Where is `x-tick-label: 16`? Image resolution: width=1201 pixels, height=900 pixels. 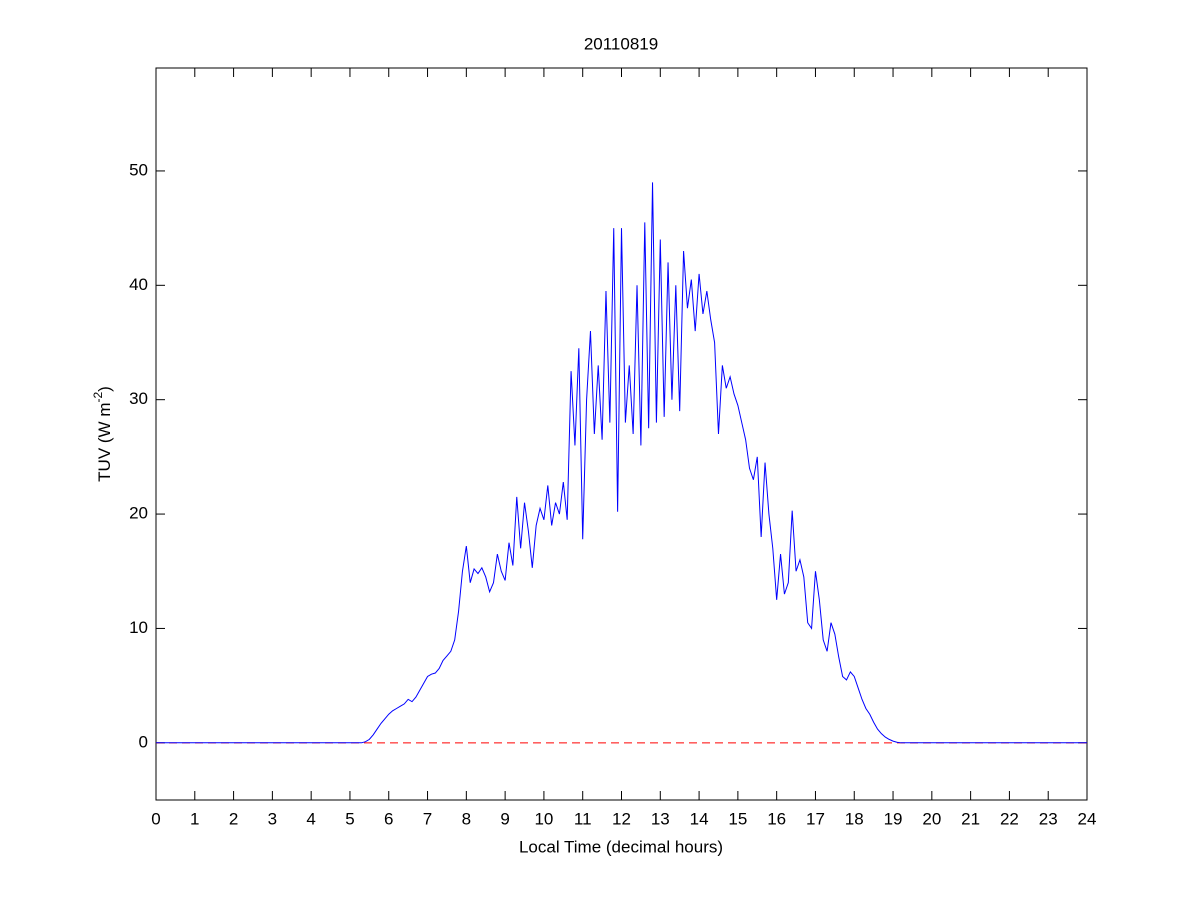 x-tick-label: 16 is located at coordinates (776, 818).